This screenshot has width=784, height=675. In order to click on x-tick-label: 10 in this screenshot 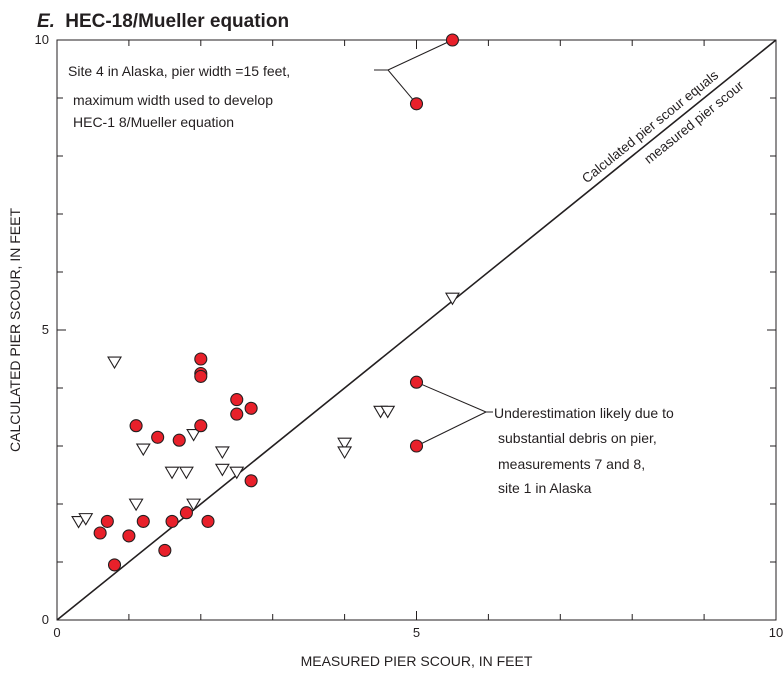, I will do `click(776, 632)`.